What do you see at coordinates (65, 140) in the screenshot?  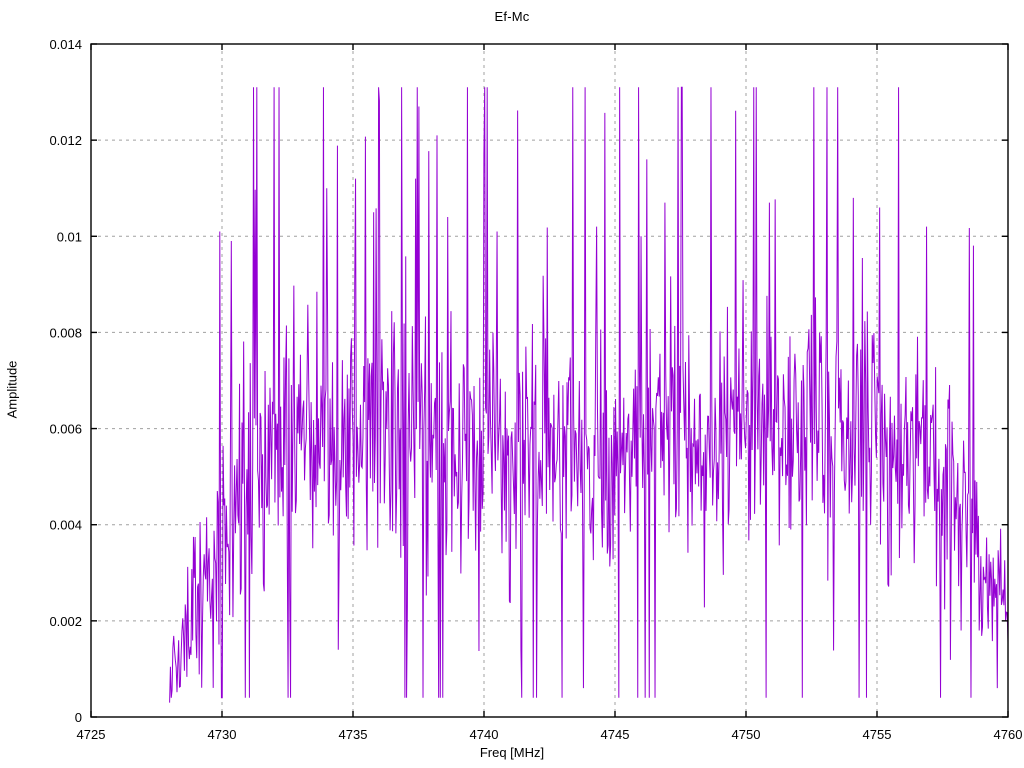 I see `y-tick-label: 0.012` at bounding box center [65, 140].